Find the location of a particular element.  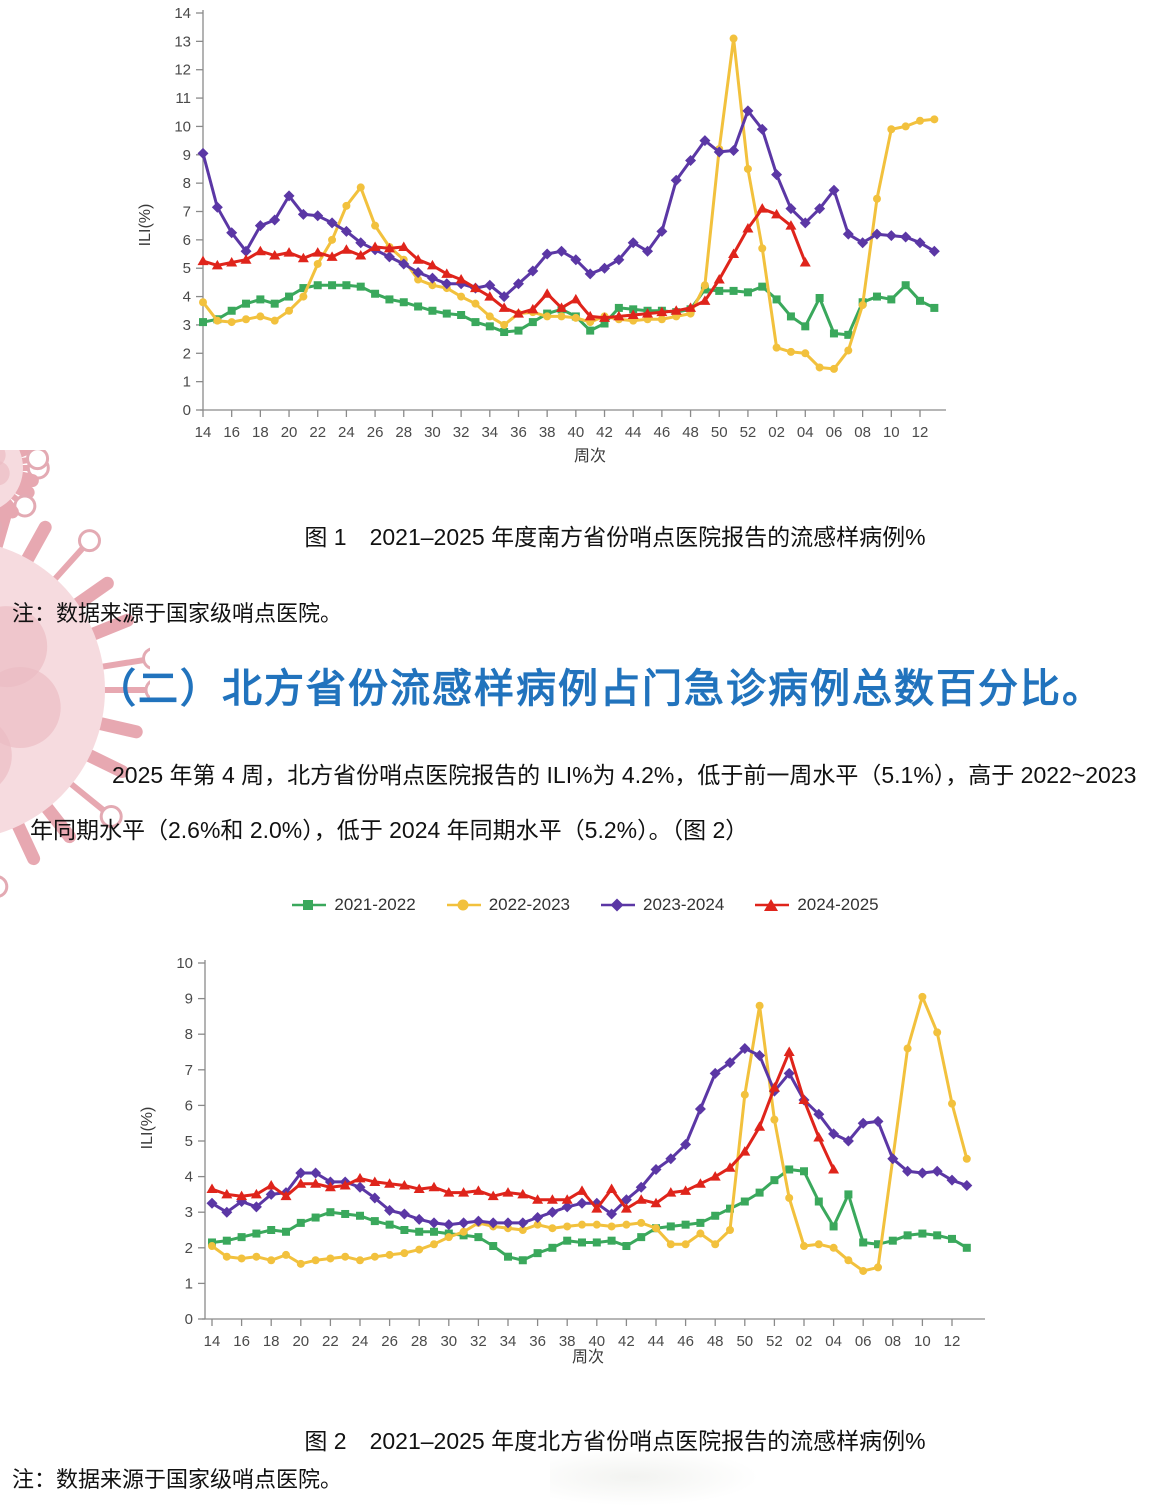

chart-legend: 2021-2022 2022-2023 2023-2024 2024-2025 is located at coordinates (585, 905).